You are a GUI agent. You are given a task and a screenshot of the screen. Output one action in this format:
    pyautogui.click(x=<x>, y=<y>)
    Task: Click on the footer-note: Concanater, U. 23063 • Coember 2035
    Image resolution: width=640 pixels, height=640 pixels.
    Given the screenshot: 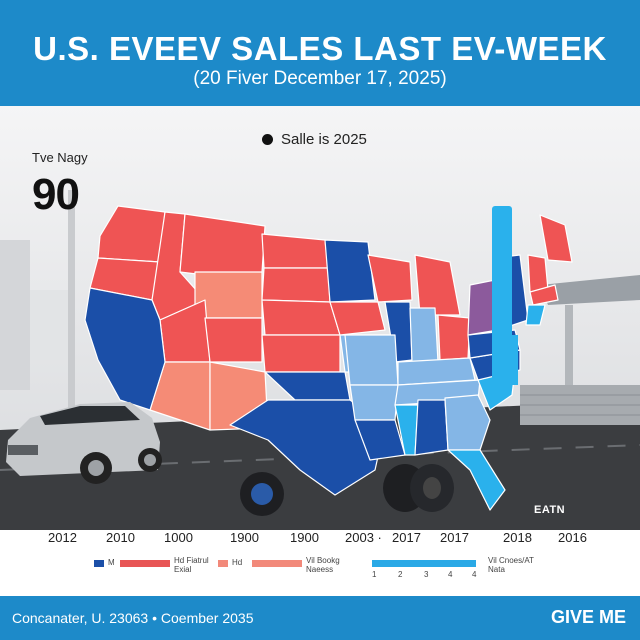 What is the action you would take?
    pyautogui.click(x=133, y=618)
    